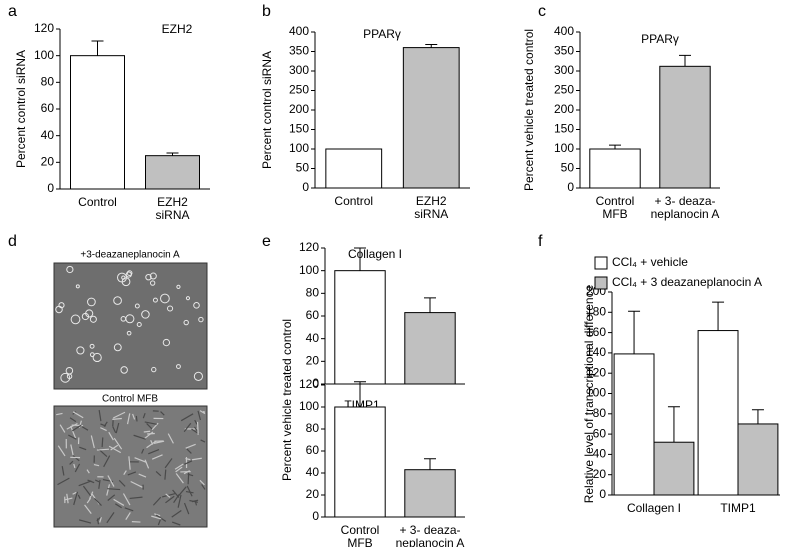 Image resolution: width=800 pixels, height=547 pixels. What do you see at coordinates (266, 241) in the screenshot?
I see `panel-label: e` at bounding box center [266, 241].